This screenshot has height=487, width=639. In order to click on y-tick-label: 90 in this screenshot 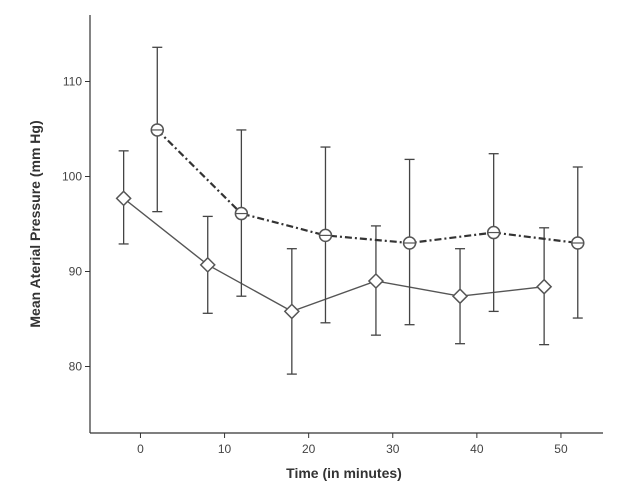, I will do `click(76, 272)`.